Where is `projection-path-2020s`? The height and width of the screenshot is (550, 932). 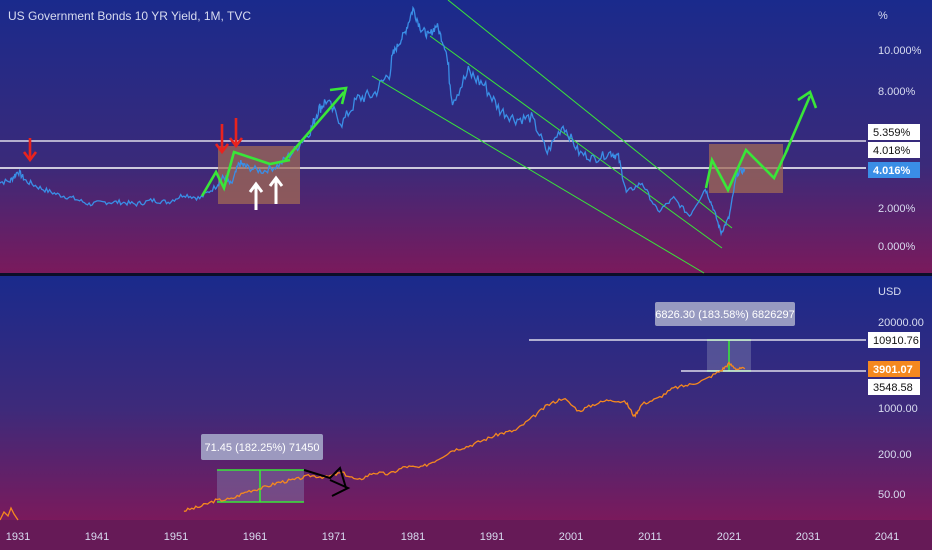
projection-path-2020s is located at coordinates (747, 170).